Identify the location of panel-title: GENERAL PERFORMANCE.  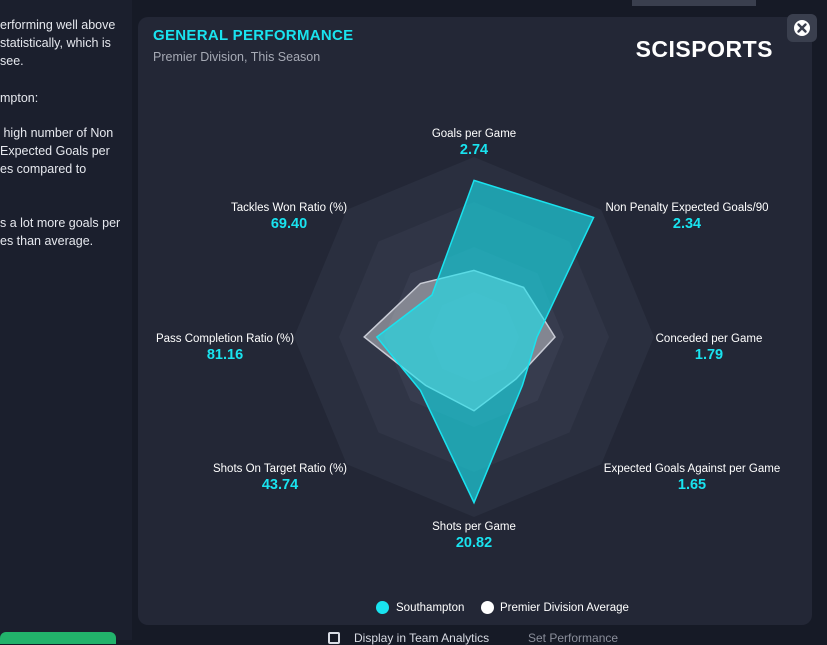
(253, 35).